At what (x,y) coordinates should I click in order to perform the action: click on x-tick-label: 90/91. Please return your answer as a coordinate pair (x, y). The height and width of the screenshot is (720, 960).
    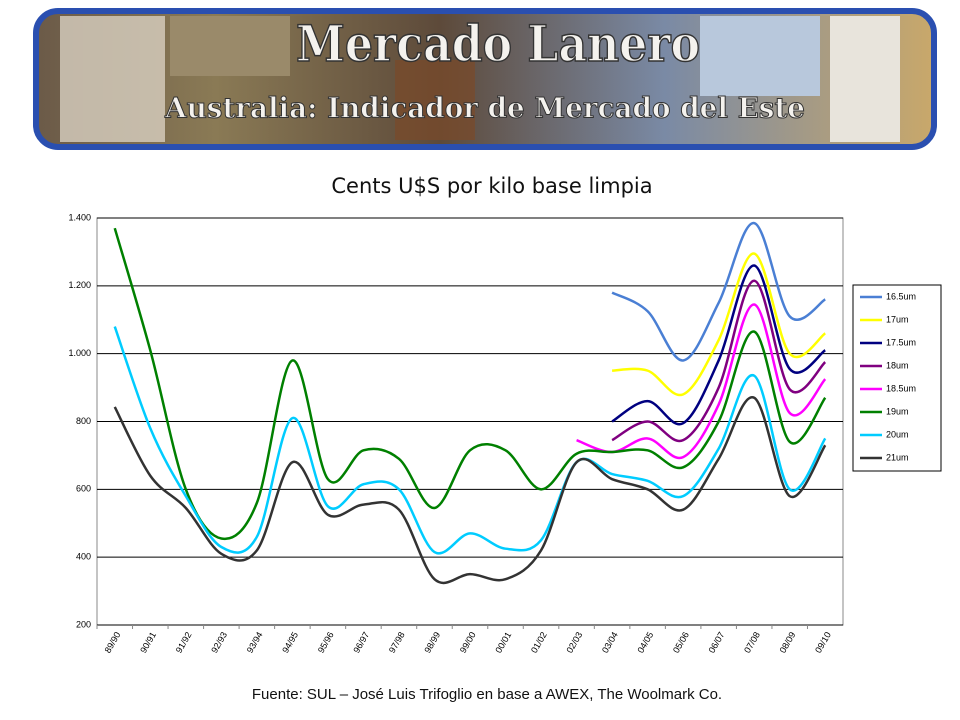
    Looking at the image, I should click on (148, 642).